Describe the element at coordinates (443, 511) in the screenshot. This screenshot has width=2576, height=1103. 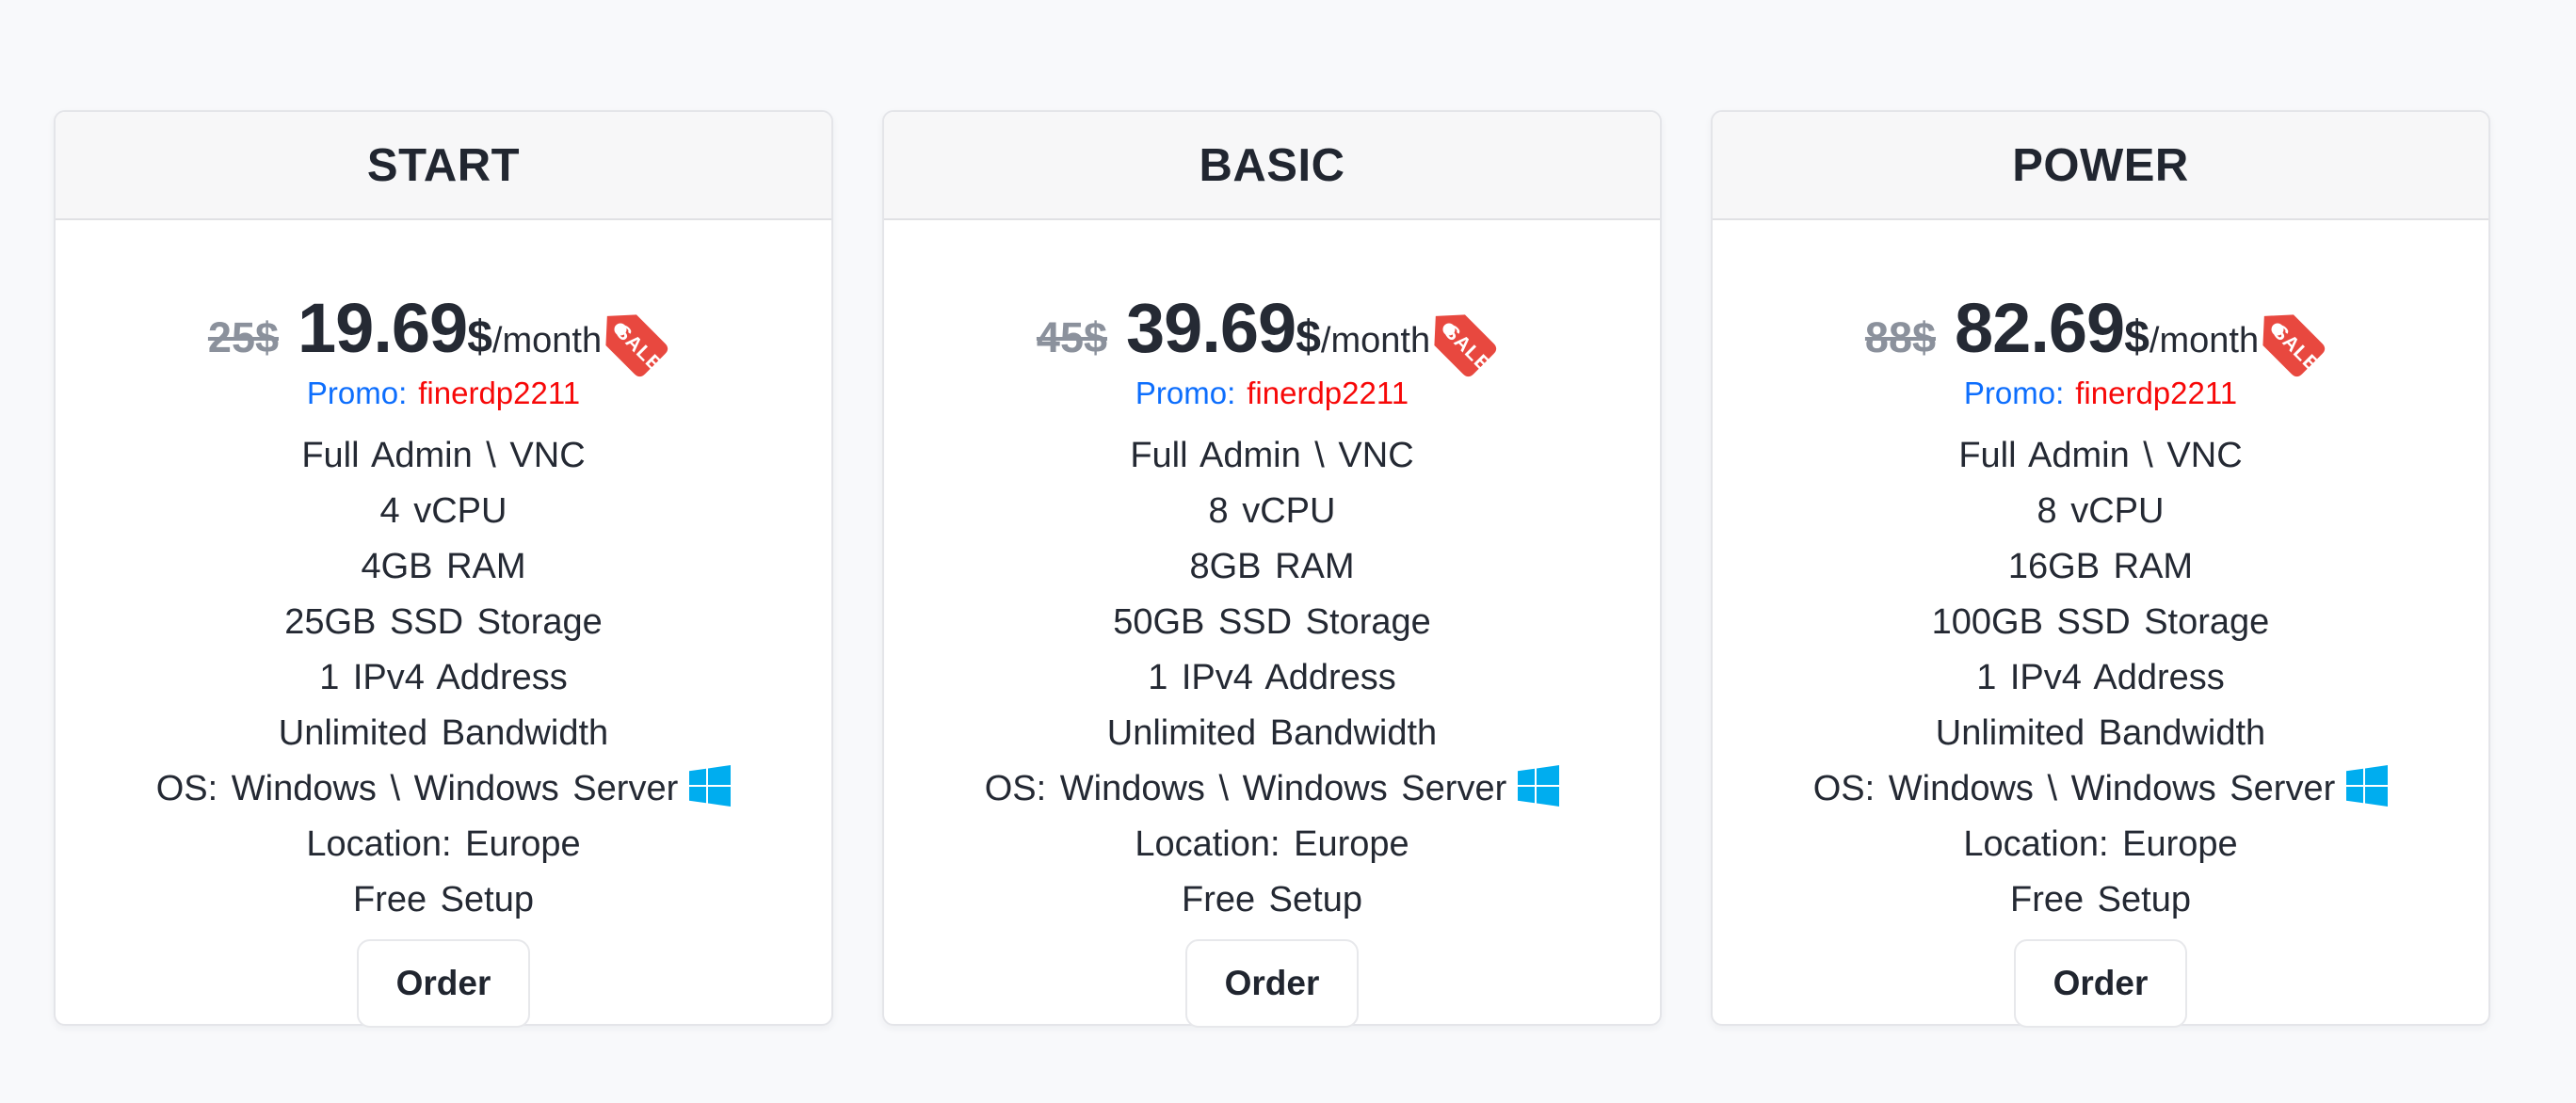
I see `feature-item: 4 vCPU` at that location.